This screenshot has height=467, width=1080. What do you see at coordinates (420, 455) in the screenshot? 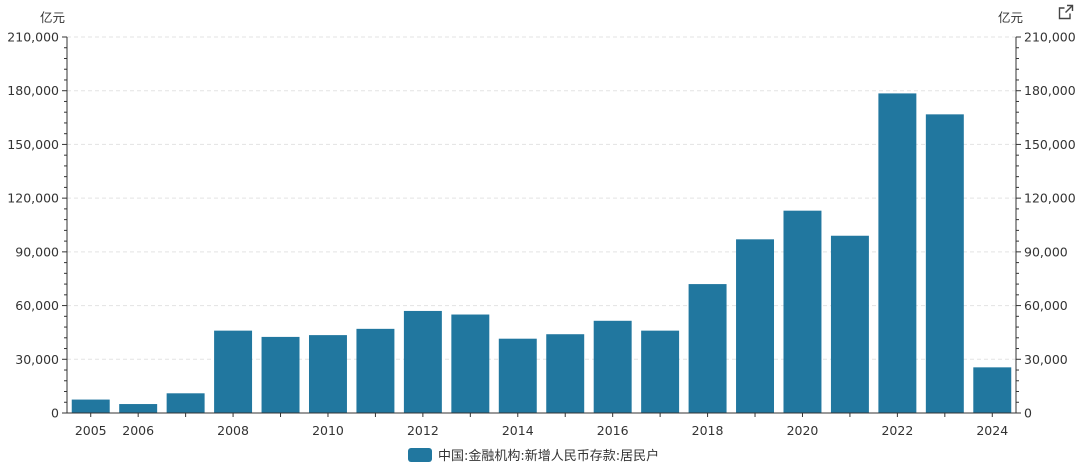
I see `legend-swatch` at bounding box center [420, 455].